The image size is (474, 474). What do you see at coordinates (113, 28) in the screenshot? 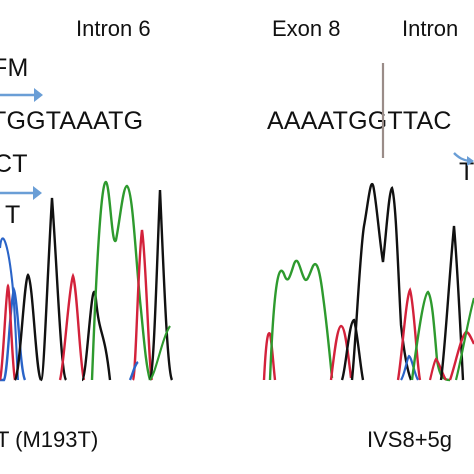
I see `left-intron-label: Intron 6` at bounding box center [113, 28].